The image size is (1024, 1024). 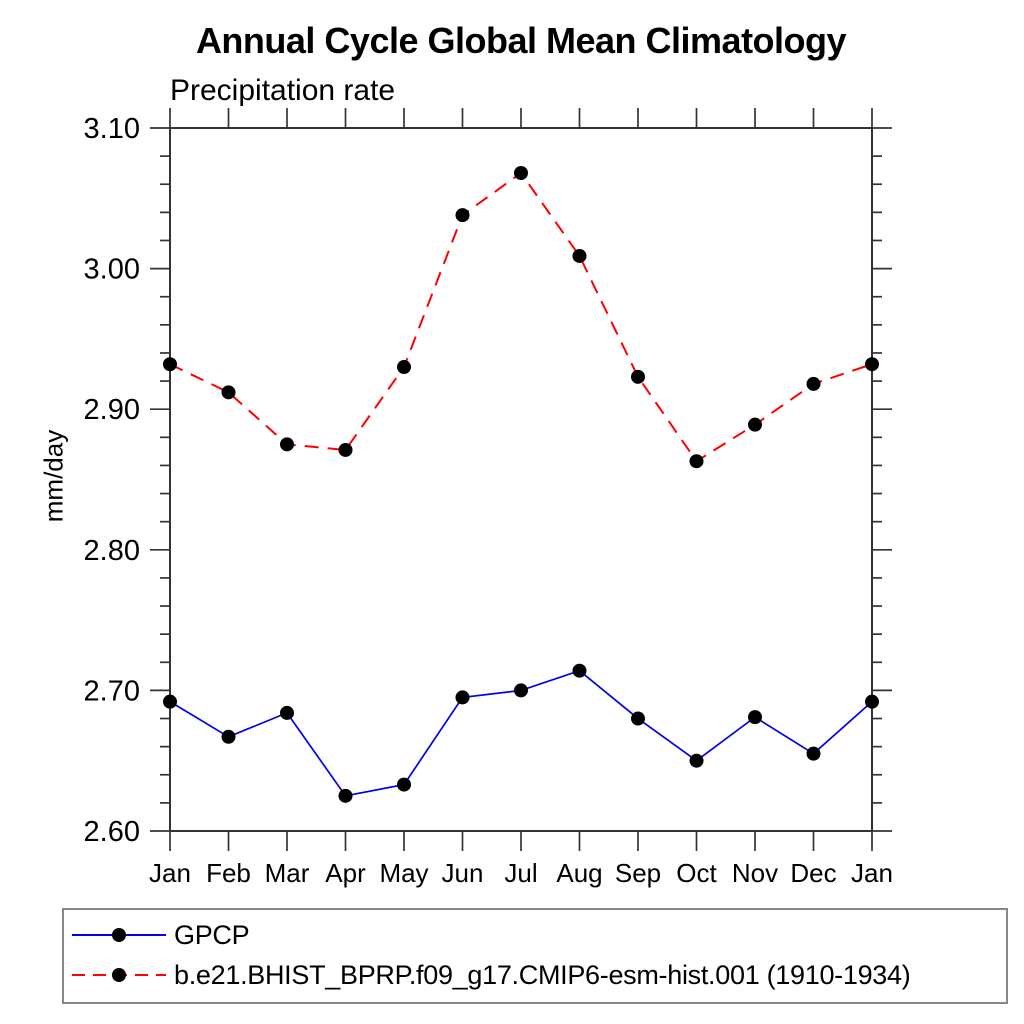 I want to click on chart-title: Annual Cycle Global Mean Climatology, so click(x=521, y=40).